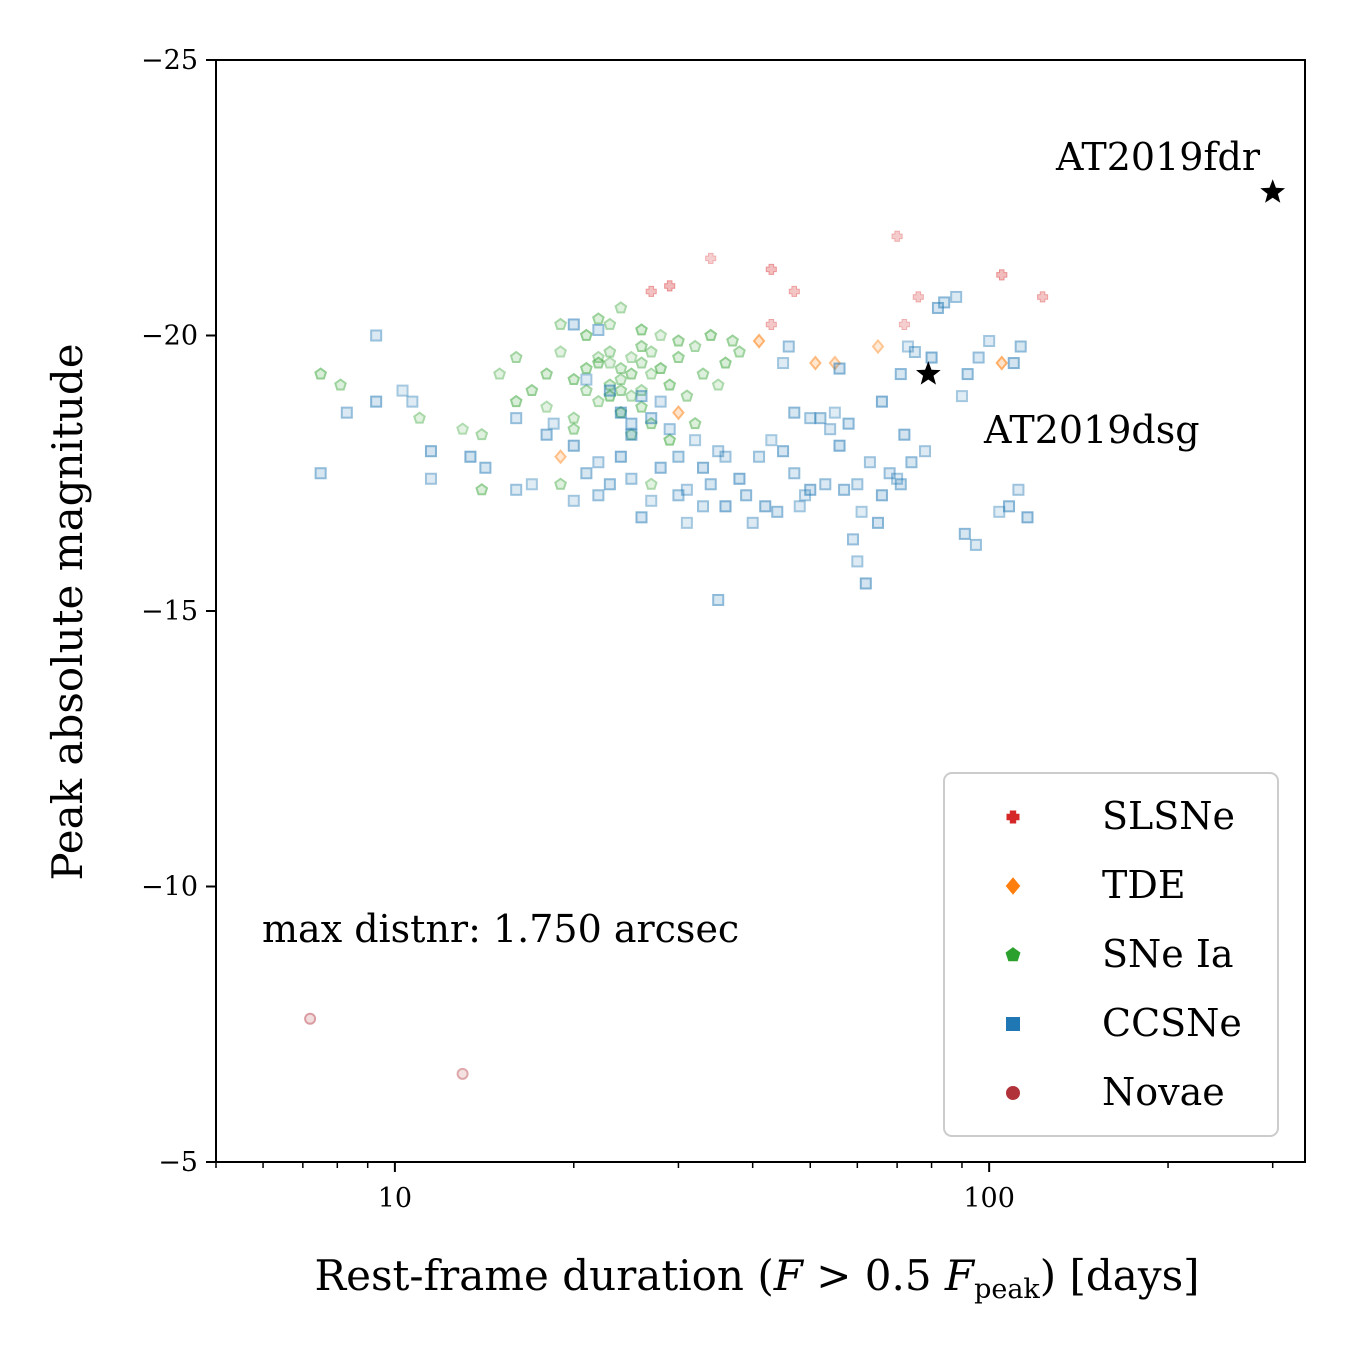 The image size is (1350, 1355). I want to click on legend-label-tde: TDE, so click(1144, 885).